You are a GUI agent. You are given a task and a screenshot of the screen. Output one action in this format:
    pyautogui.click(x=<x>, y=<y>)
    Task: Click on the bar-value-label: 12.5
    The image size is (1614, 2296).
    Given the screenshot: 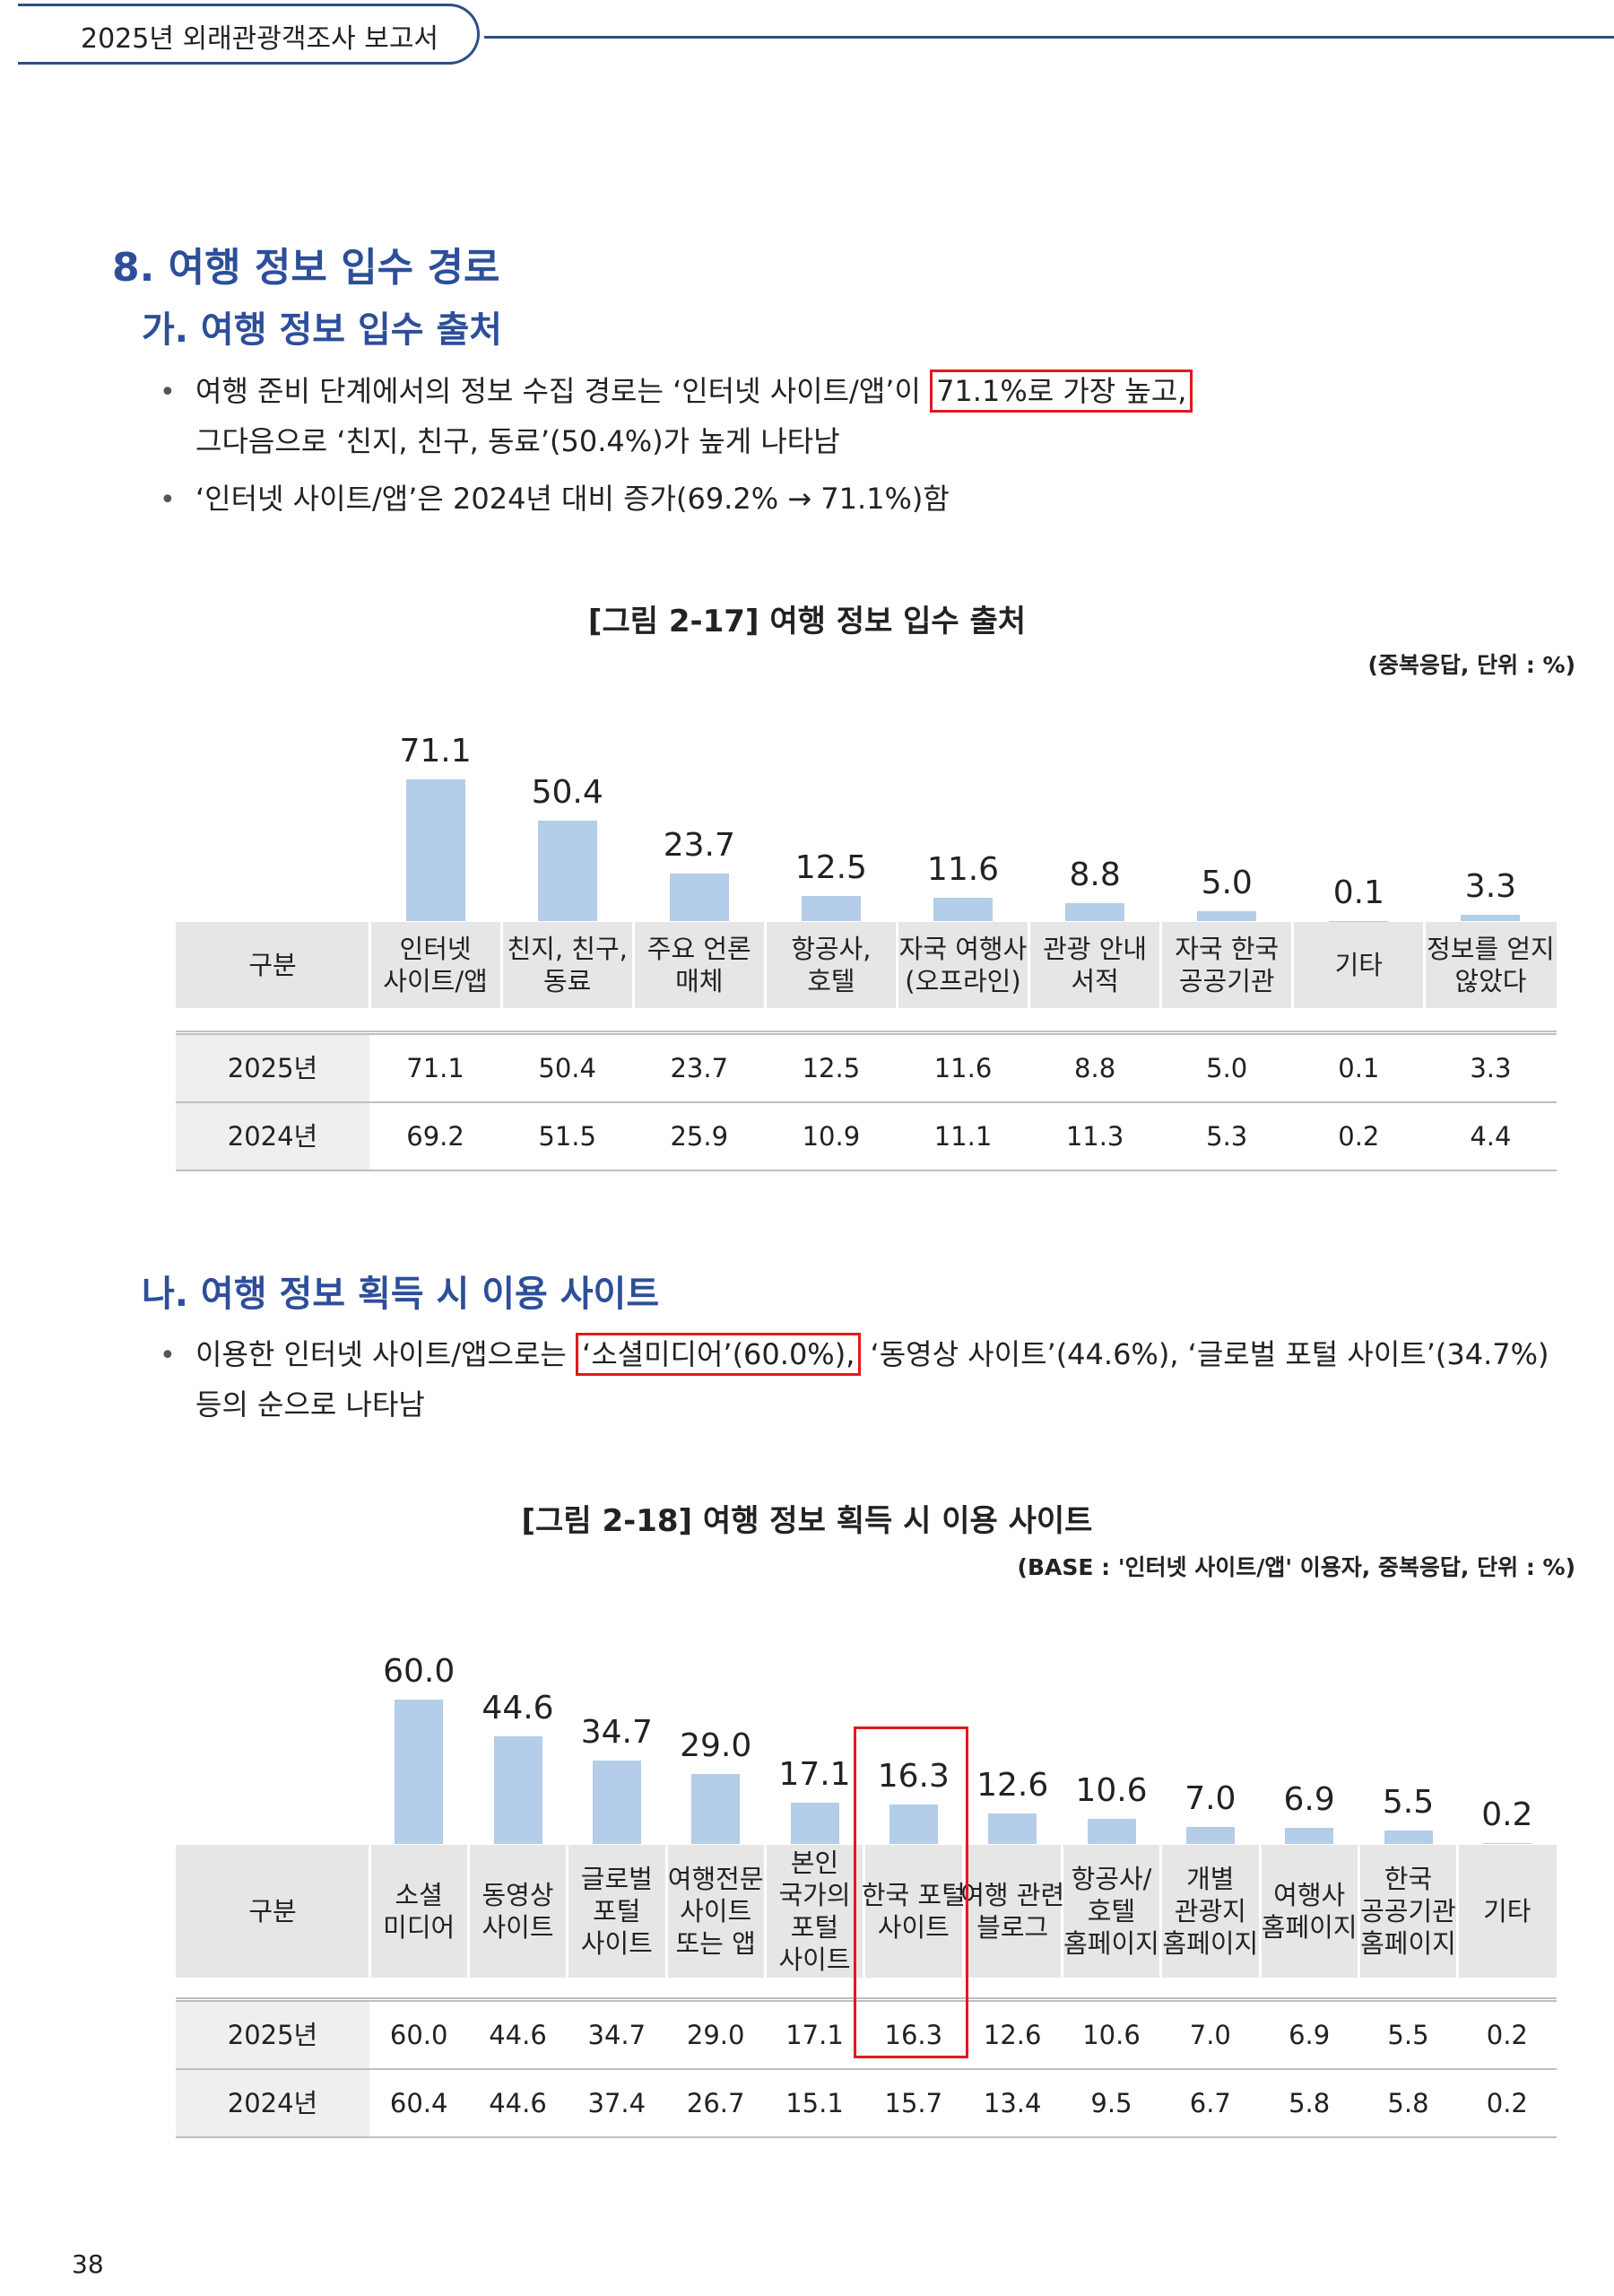 What is the action you would take?
    pyautogui.click(x=830, y=868)
    